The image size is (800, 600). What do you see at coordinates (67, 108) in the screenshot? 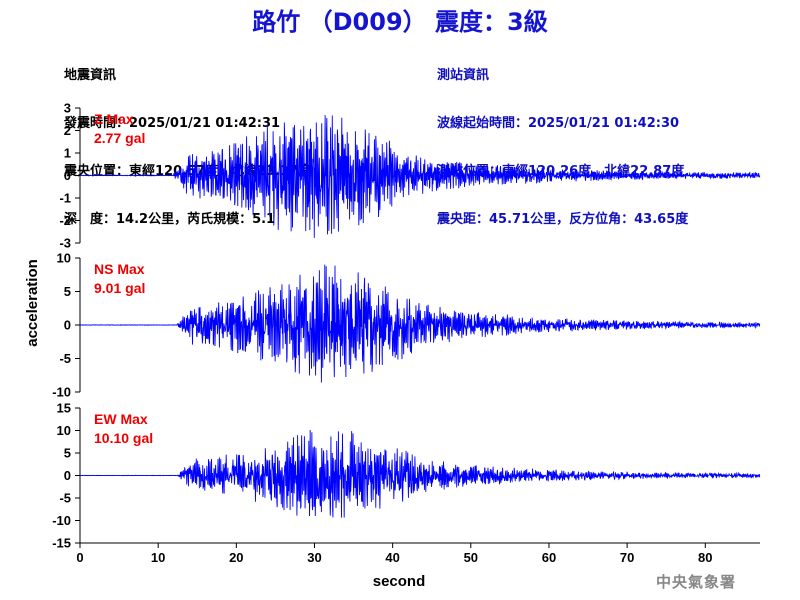
I see `z-y-tick-label: 3` at bounding box center [67, 108].